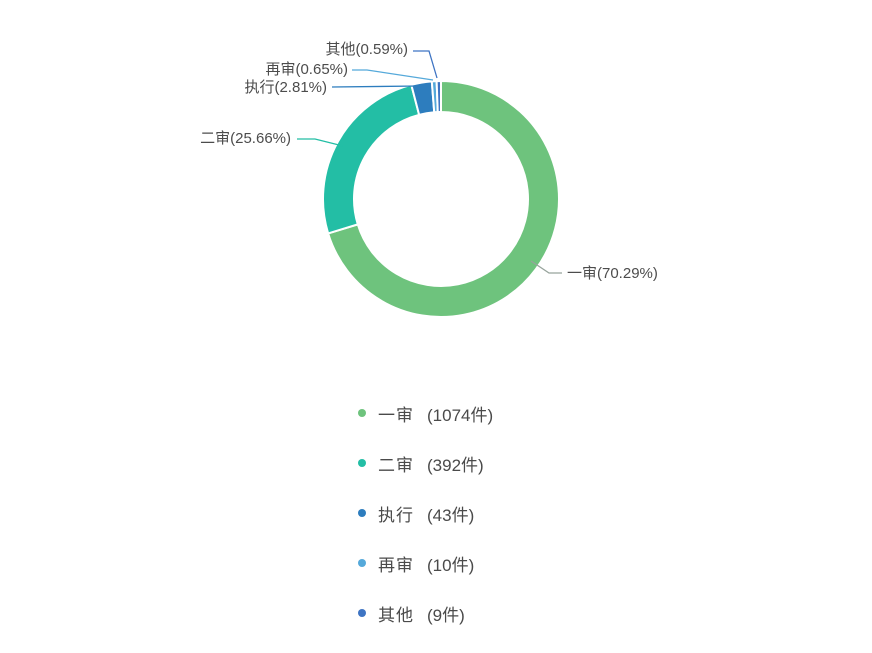 The image size is (872, 653). Describe the element at coordinates (425, 613) in the screenshot. I see `legend-item-5: 其他 (9件)` at that location.